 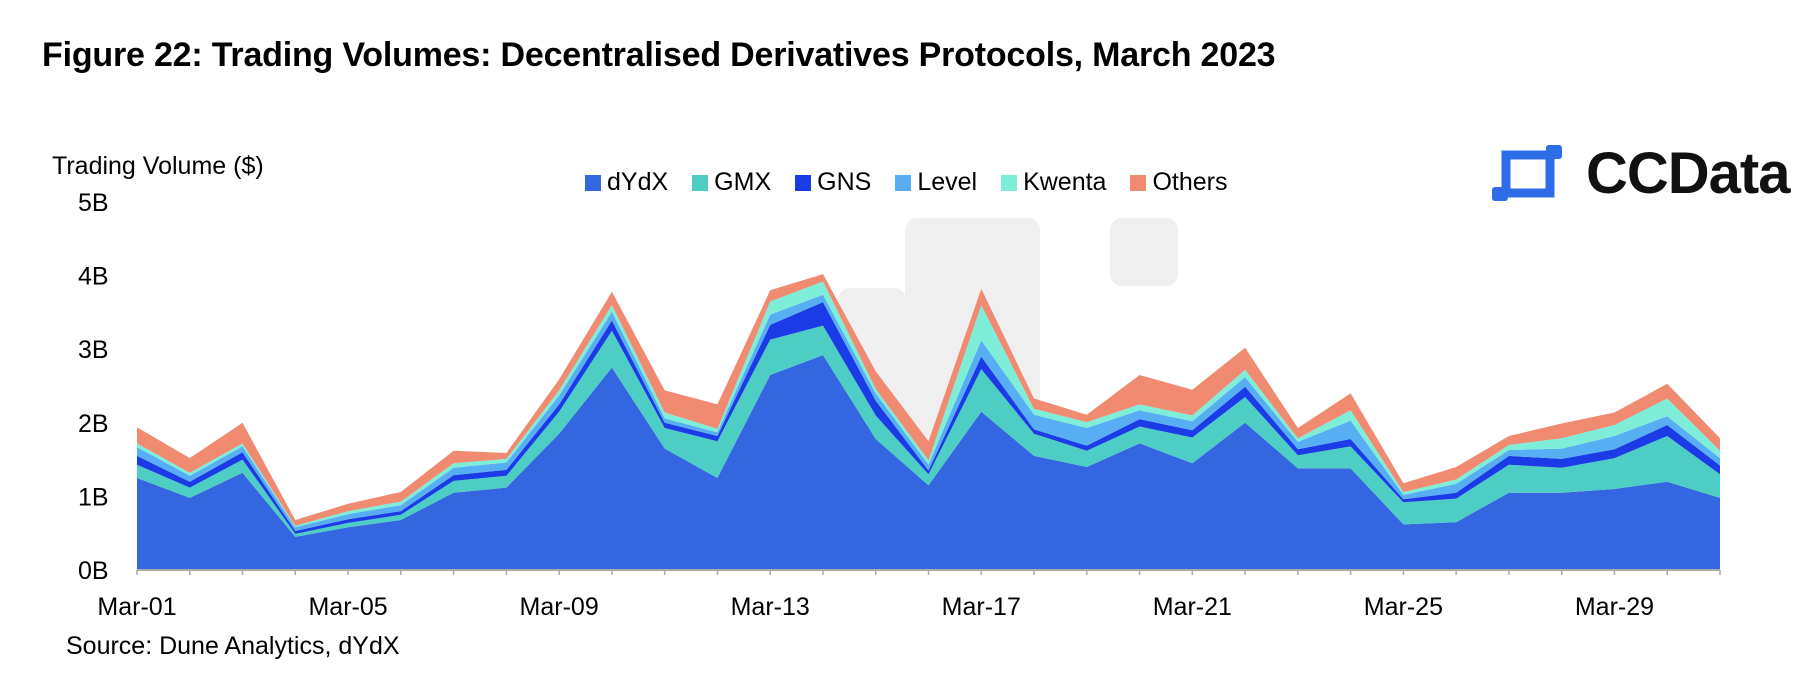 I want to click on source-note: Source: Dune Analytics, dYdX, so click(x=233, y=646).